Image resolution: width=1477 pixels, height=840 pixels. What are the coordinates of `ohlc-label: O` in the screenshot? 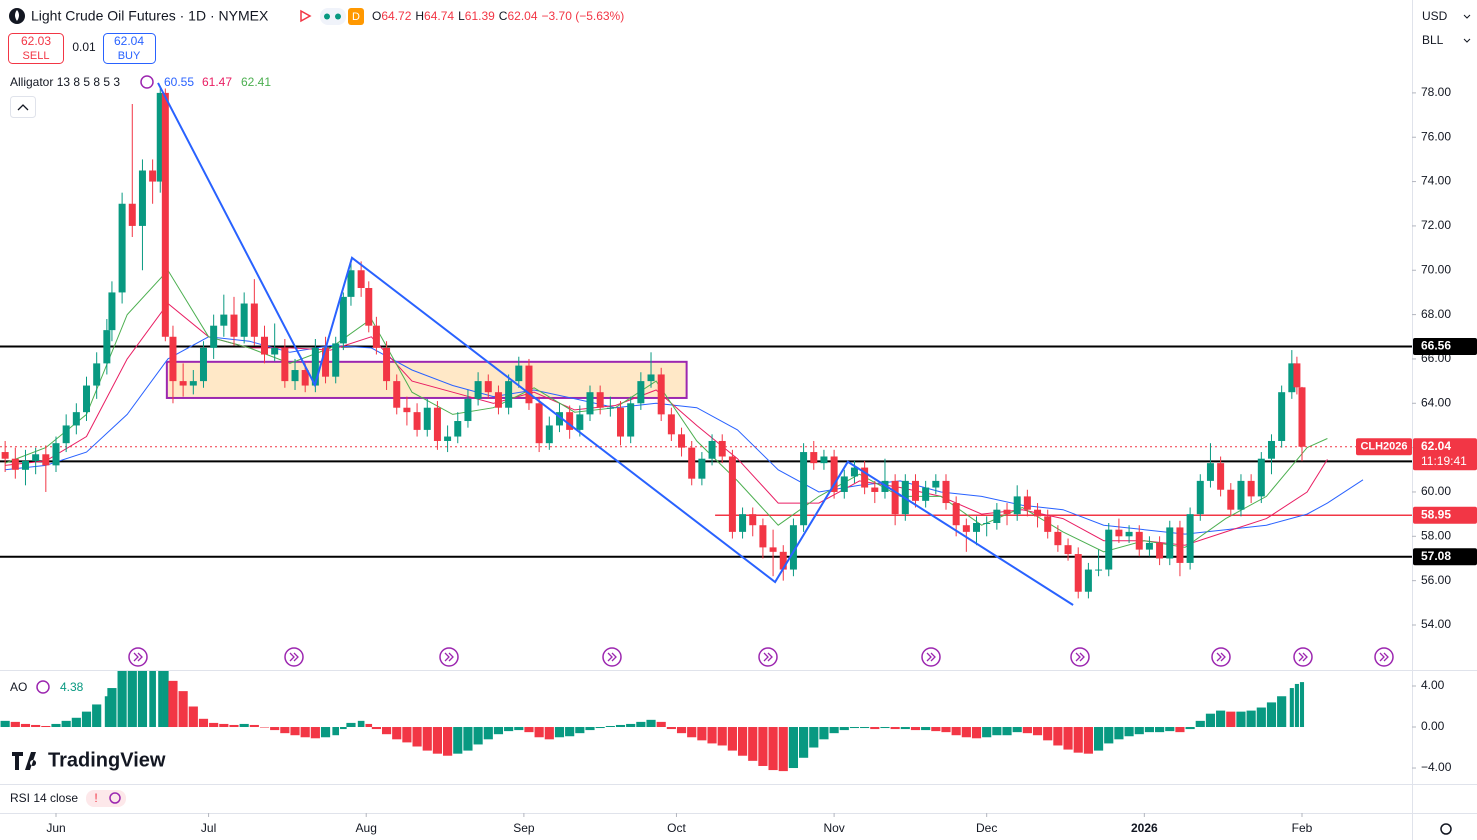 It's located at (376, 16).